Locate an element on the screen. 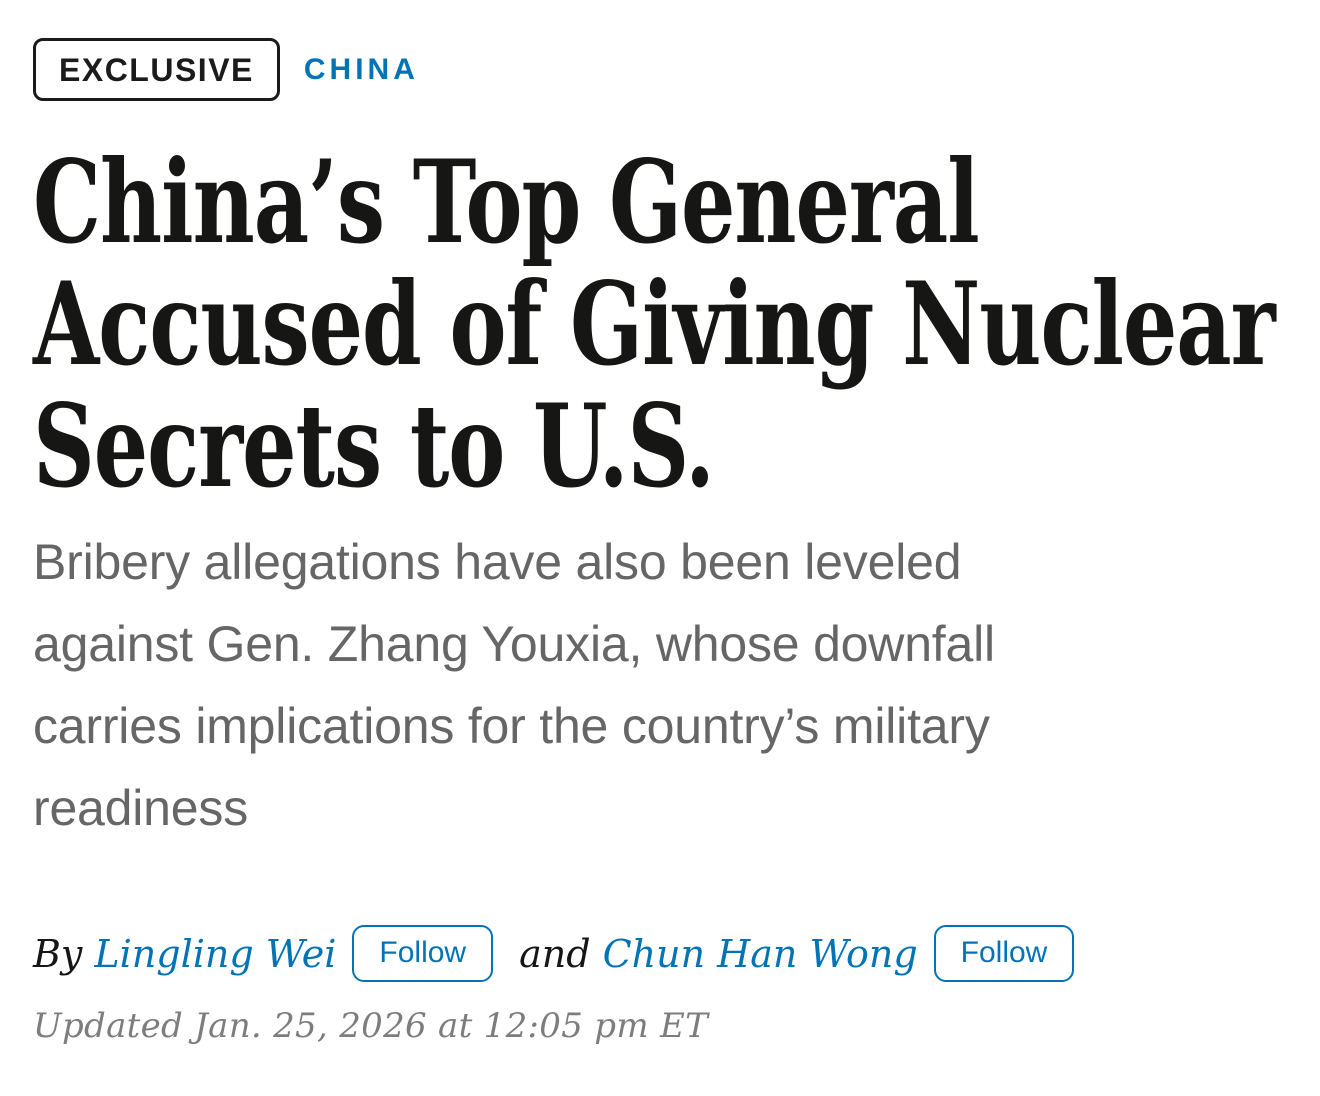  author-link-chun-han-wong: Chun Han Wong is located at coordinates (760, 953).